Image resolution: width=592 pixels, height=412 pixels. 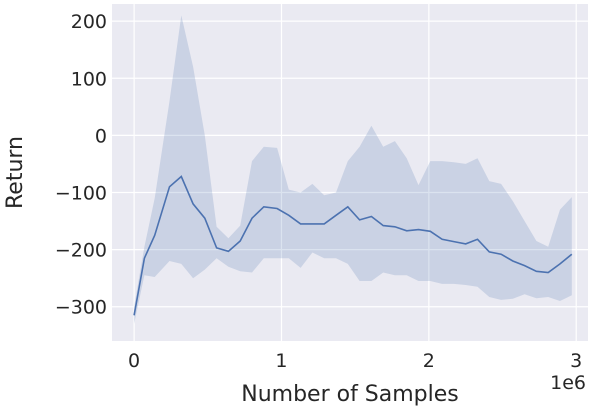 What do you see at coordinates (15, 172) in the screenshot?
I see `y-axis-label: Return` at bounding box center [15, 172].